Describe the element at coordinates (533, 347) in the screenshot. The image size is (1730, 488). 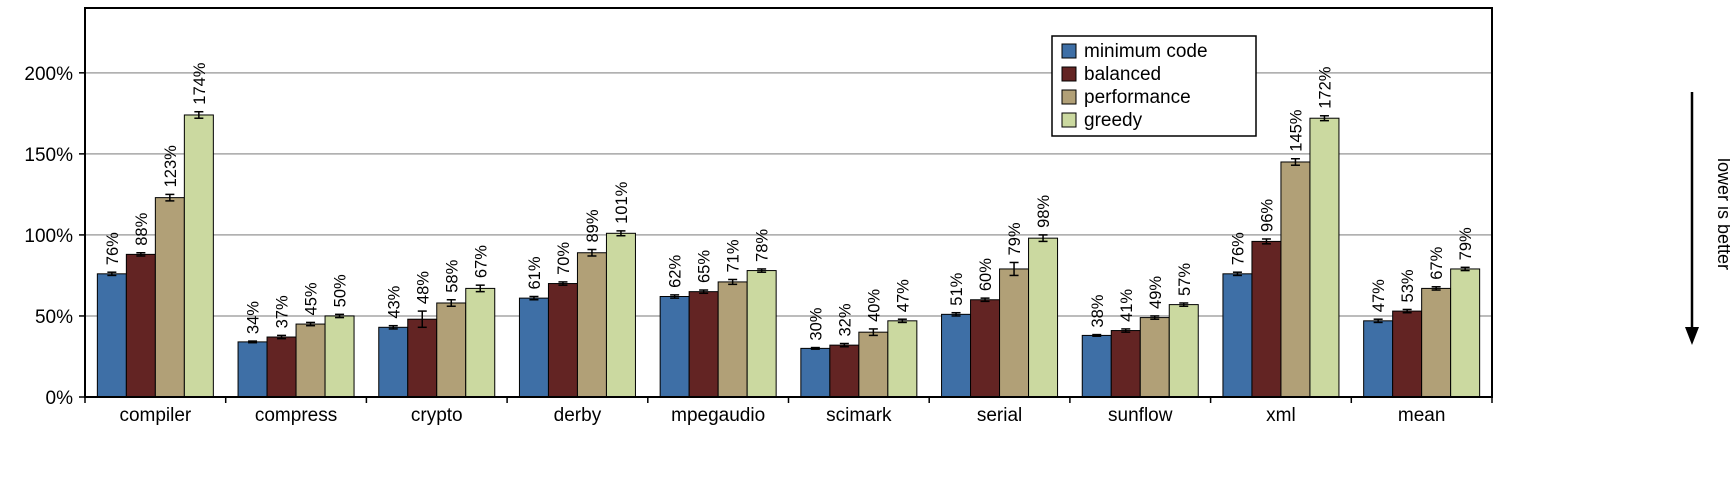
I see `bar-derby-minimum-code` at that location.